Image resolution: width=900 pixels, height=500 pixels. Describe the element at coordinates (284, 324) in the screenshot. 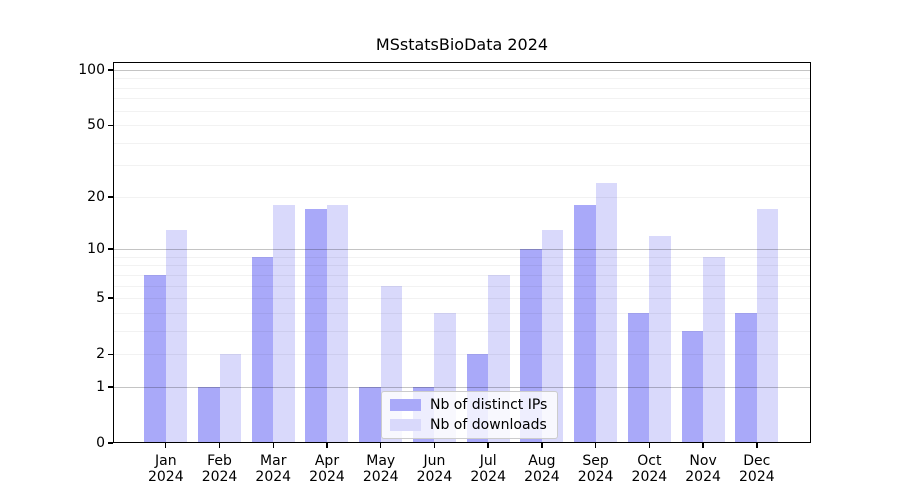

I see `bar-downloads-mar` at that location.